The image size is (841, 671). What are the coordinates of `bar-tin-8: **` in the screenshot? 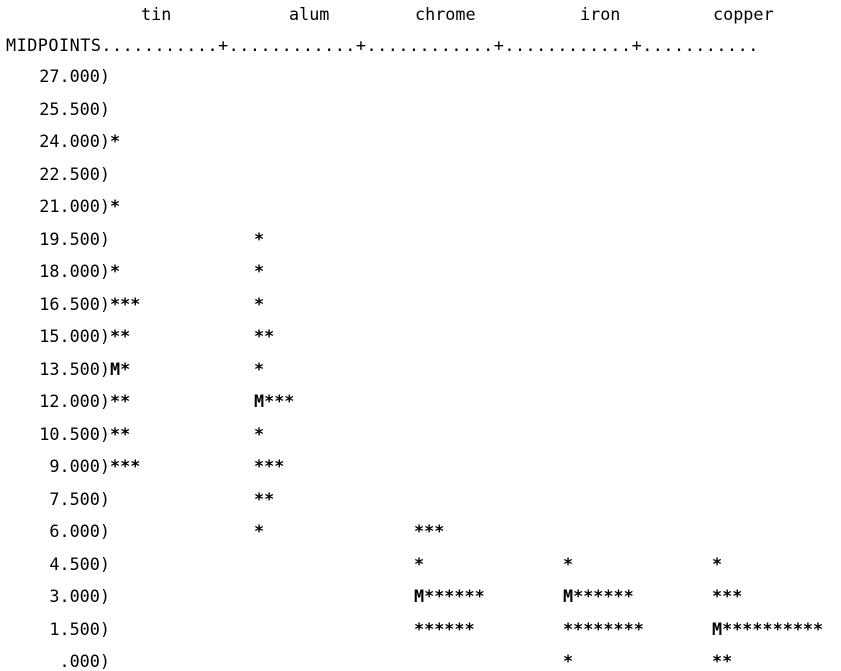 It's located at (120, 336).